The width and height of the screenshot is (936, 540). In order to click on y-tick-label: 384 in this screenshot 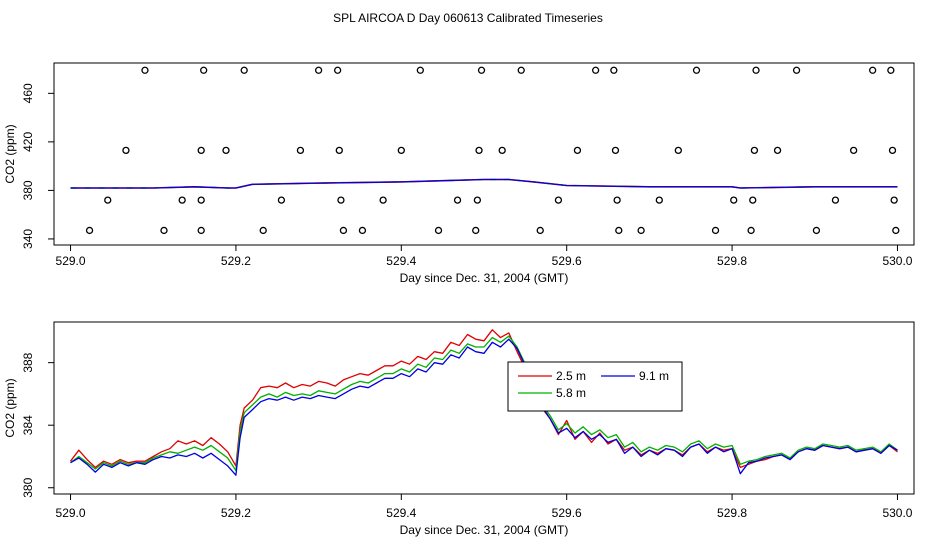, I will do `click(28, 425)`.